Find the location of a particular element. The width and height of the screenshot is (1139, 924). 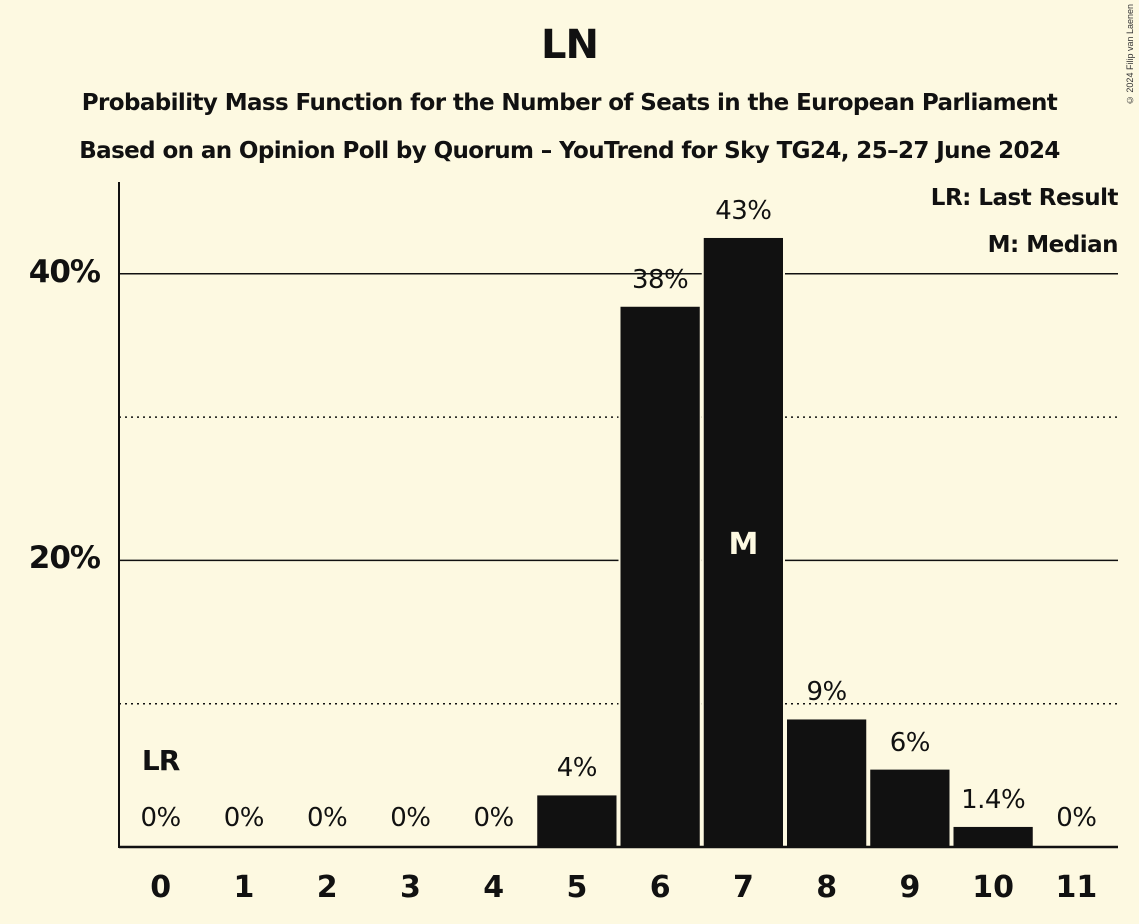

x-tick-label: 10 is located at coordinates (993, 887).